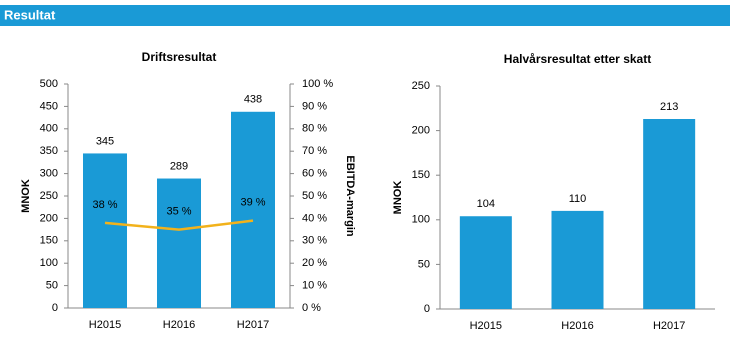 The image size is (730, 344). Describe the element at coordinates (314, 174) in the screenshot. I see `y2-tick-label: 60 %` at that location.